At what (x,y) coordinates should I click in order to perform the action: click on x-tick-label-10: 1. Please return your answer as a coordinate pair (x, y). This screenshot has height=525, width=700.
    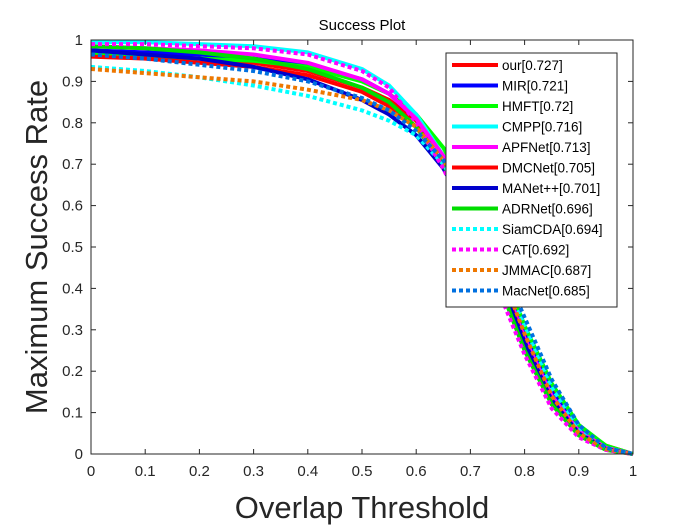
    Looking at the image, I should click on (633, 471).